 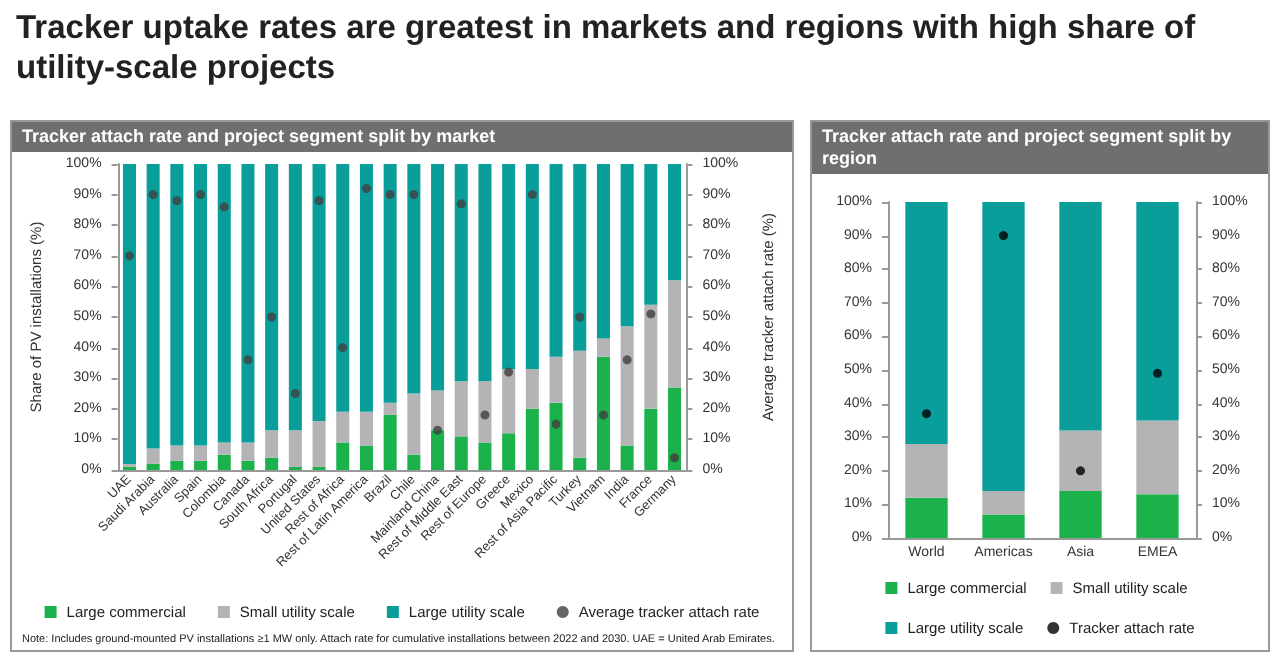 What do you see at coordinates (1040, 148) in the screenshot?
I see `chart-title: Tracker attach rate and project segment split by region` at bounding box center [1040, 148].